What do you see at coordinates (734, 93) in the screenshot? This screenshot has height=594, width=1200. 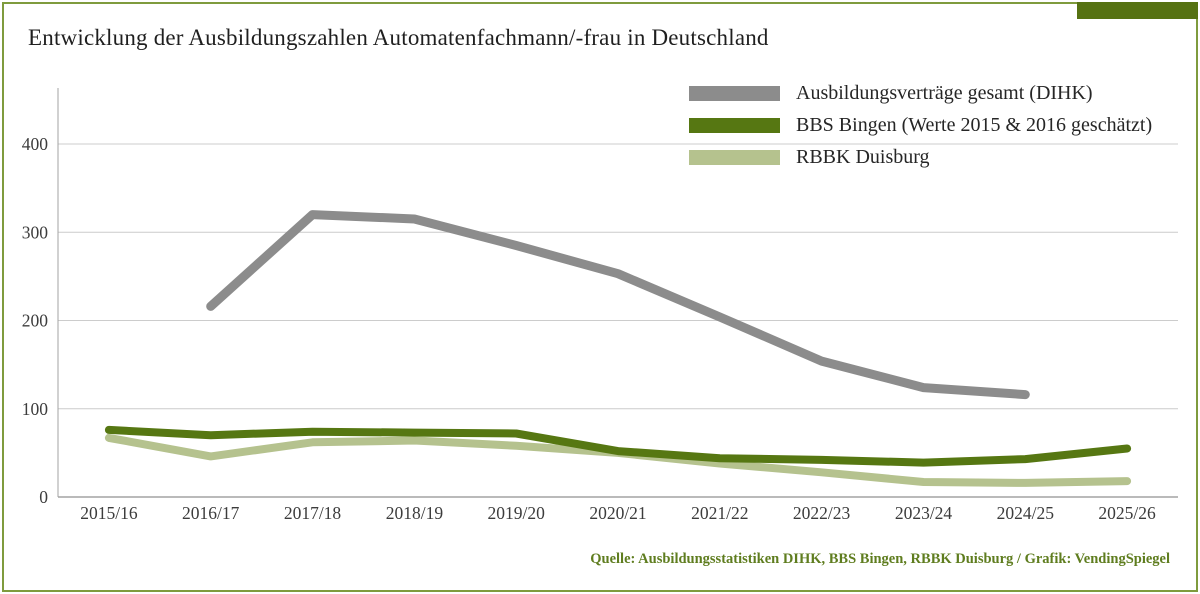 I see `legend-swatch-dihk-icon` at bounding box center [734, 93].